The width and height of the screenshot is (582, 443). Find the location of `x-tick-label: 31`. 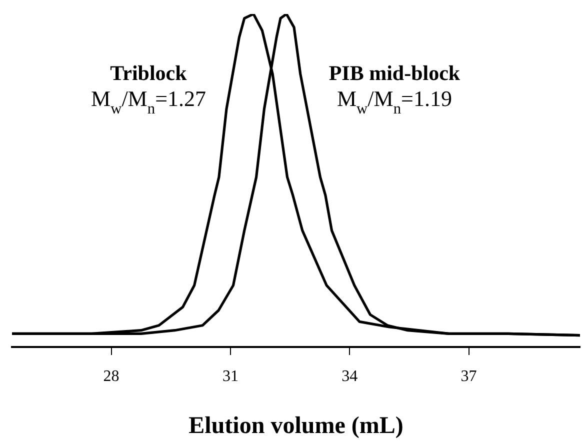

x-tick-label: 31 is located at coordinates (230, 376).